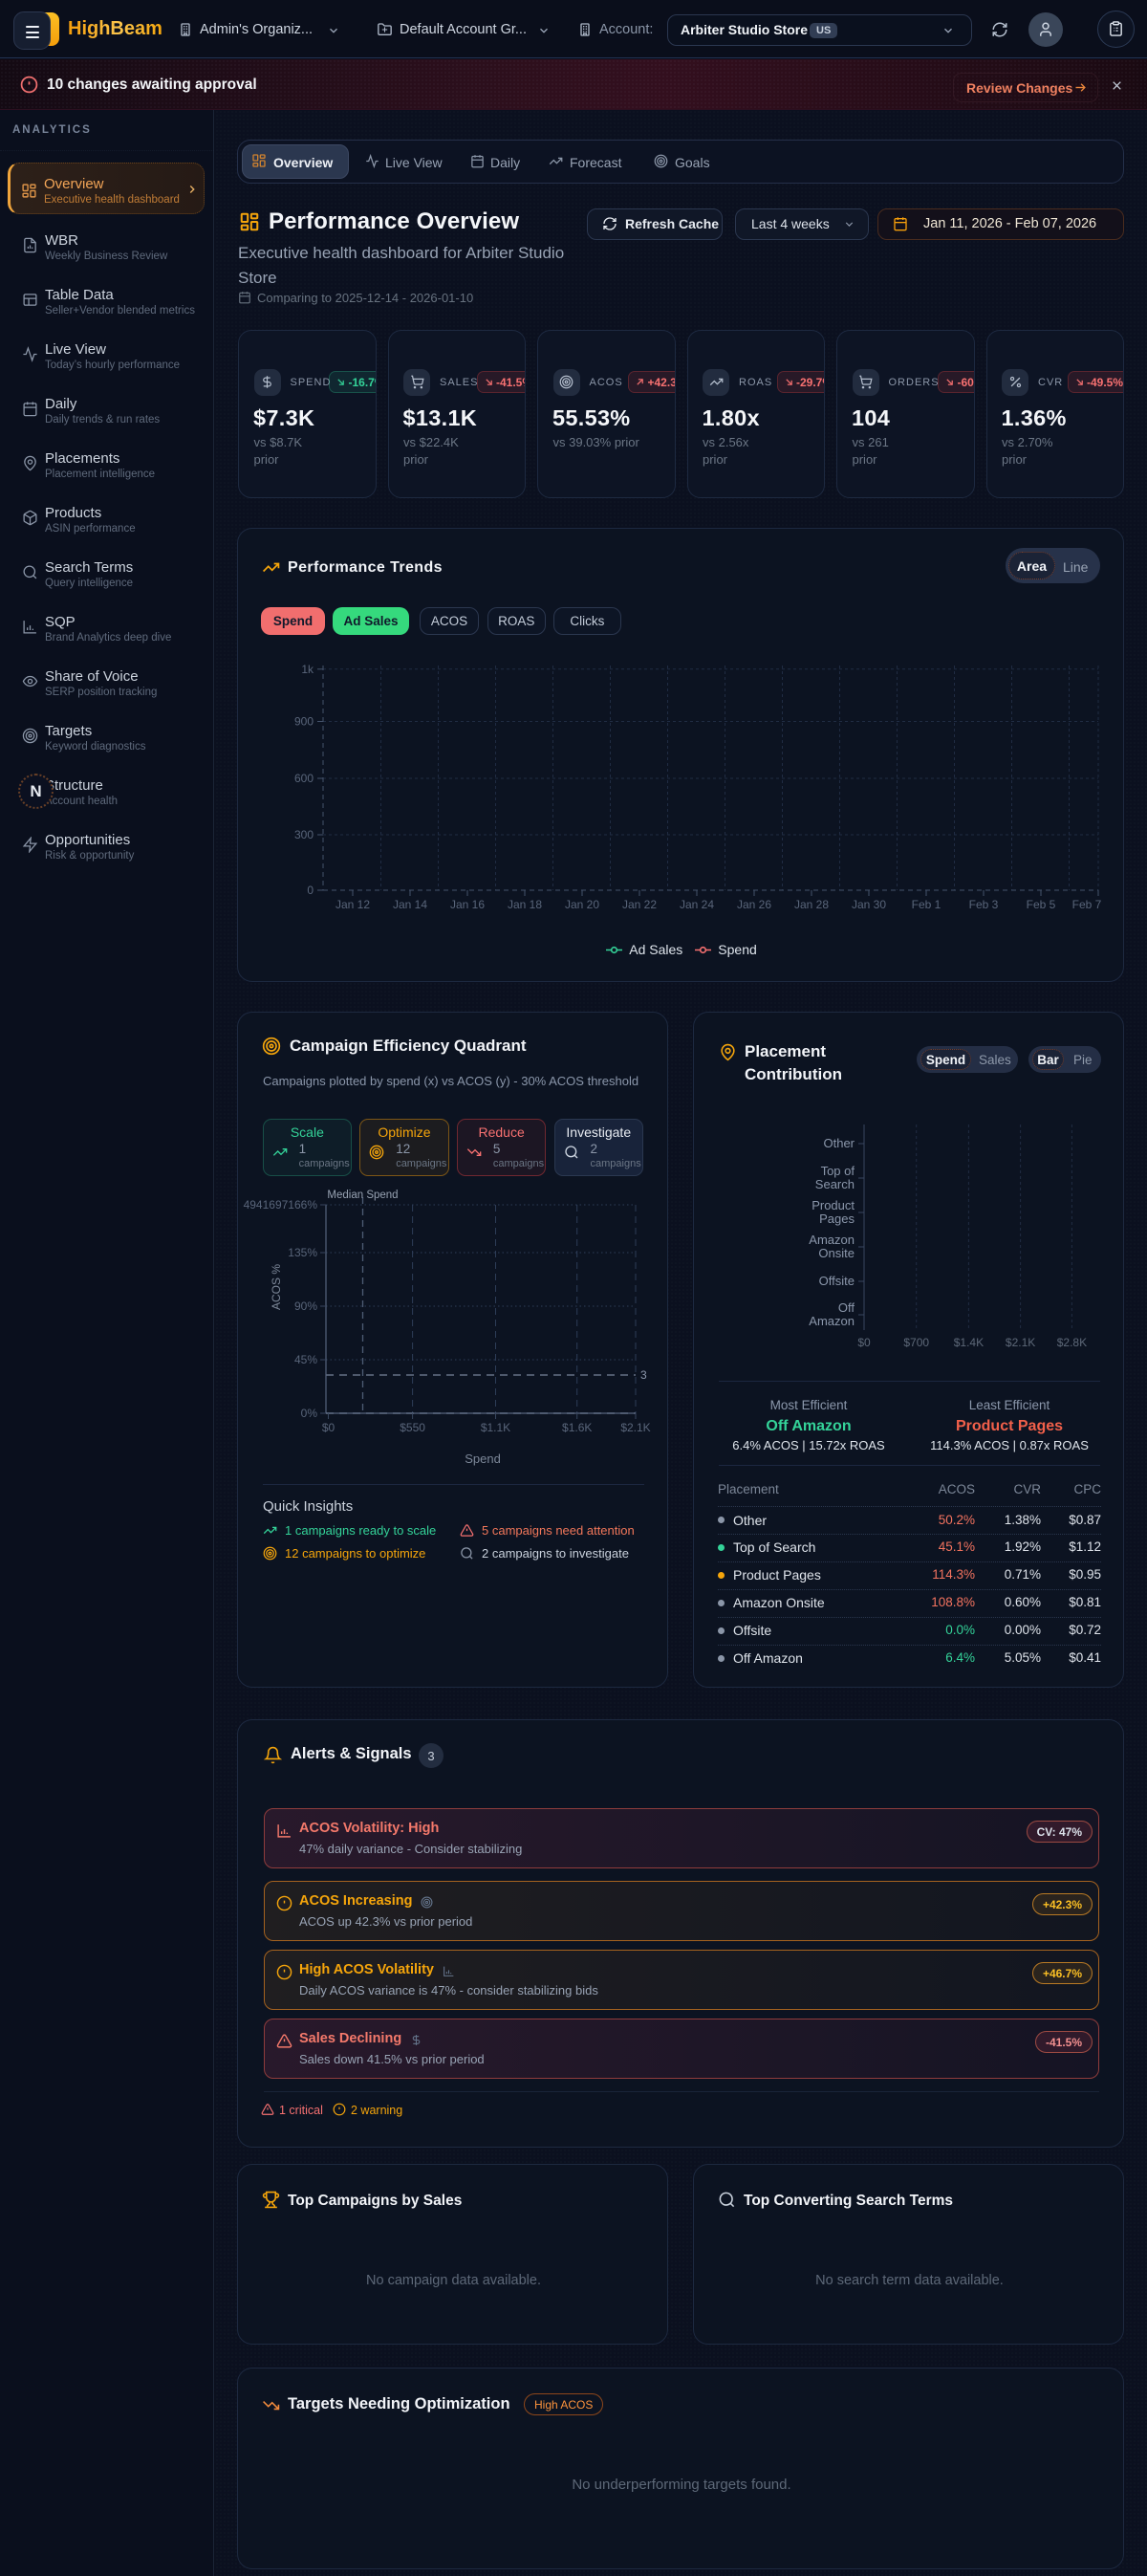  Describe the element at coordinates (309, 1413) in the screenshot. I see `svg-text: 0%` at that location.